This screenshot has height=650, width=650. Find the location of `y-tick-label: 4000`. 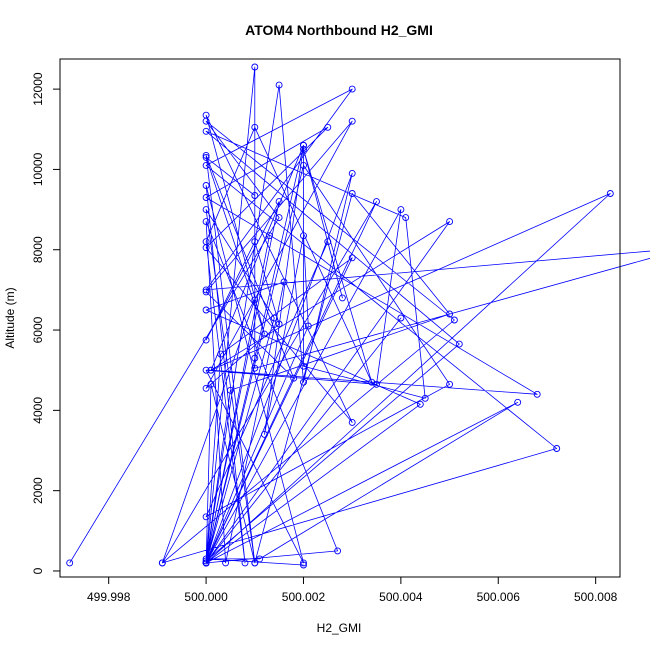

y-tick-label: 4000 is located at coordinates (38, 410).